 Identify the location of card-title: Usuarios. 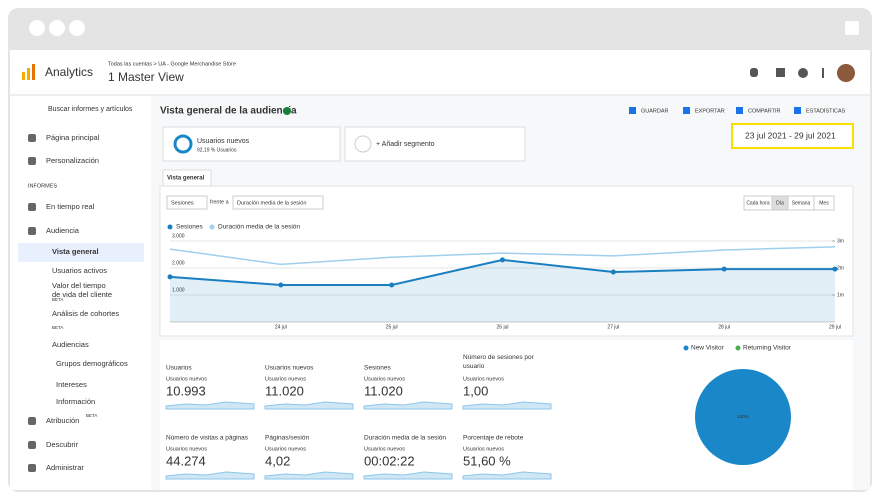
(179, 368).